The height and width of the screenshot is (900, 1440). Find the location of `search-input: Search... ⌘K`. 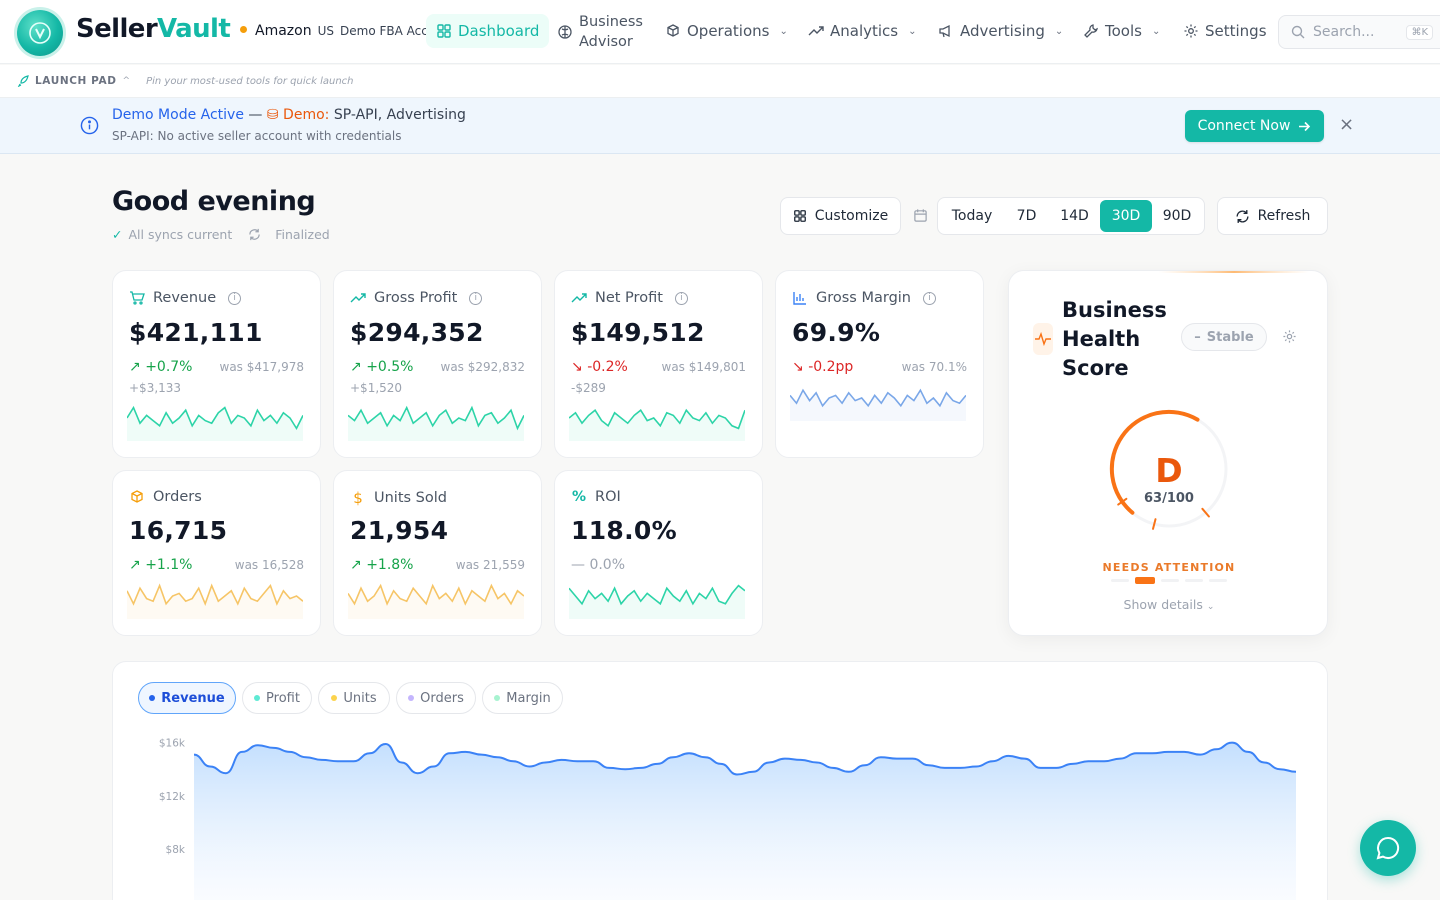

search-input: Search... ⌘K is located at coordinates (1359, 32).